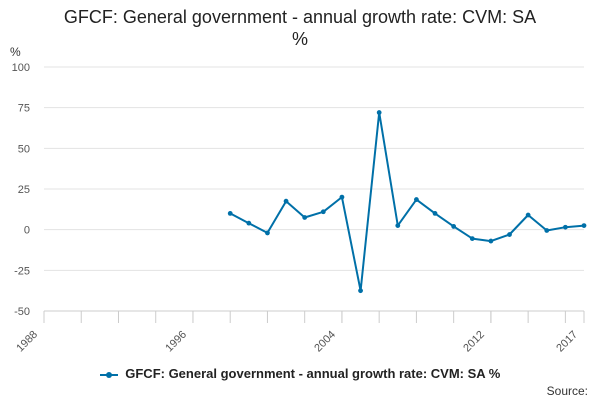 The image size is (600, 400). Describe the element at coordinates (299, 39) in the screenshot. I see `chart-title-line2: %` at that location.